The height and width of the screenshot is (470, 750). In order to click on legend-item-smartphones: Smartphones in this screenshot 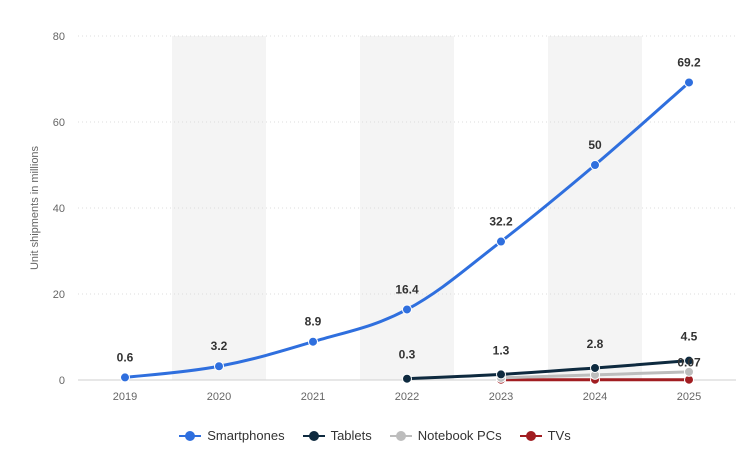, I will do `click(232, 435)`.